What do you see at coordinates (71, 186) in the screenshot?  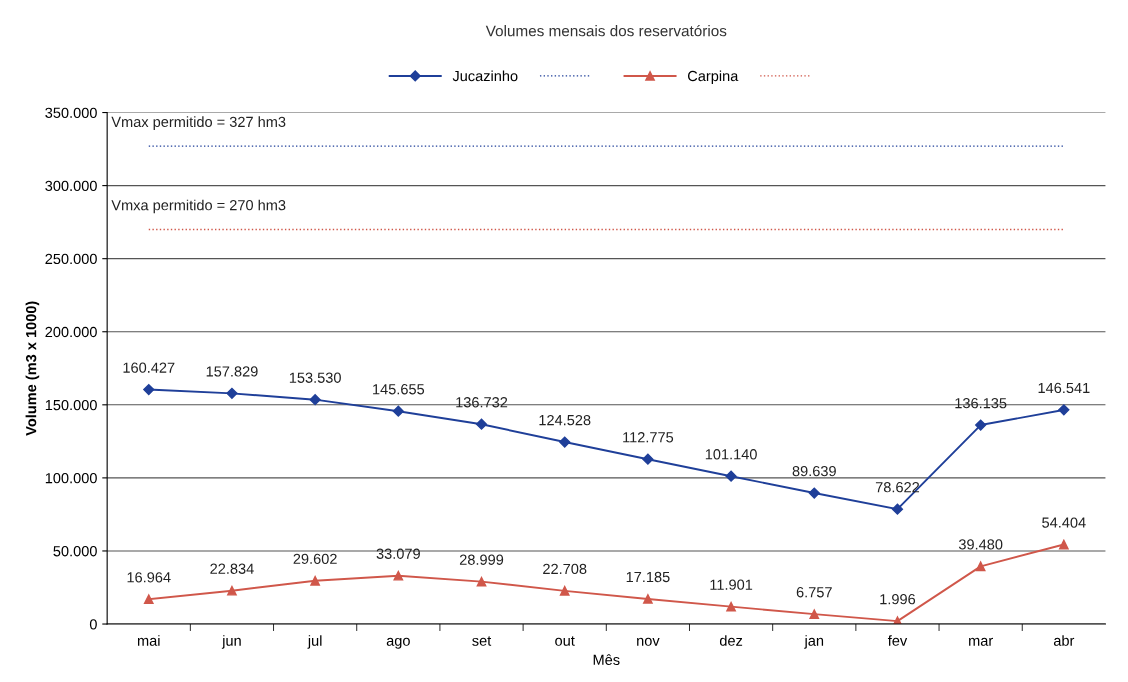 I see `y-tick-label: 300.000` at bounding box center [71, 186].